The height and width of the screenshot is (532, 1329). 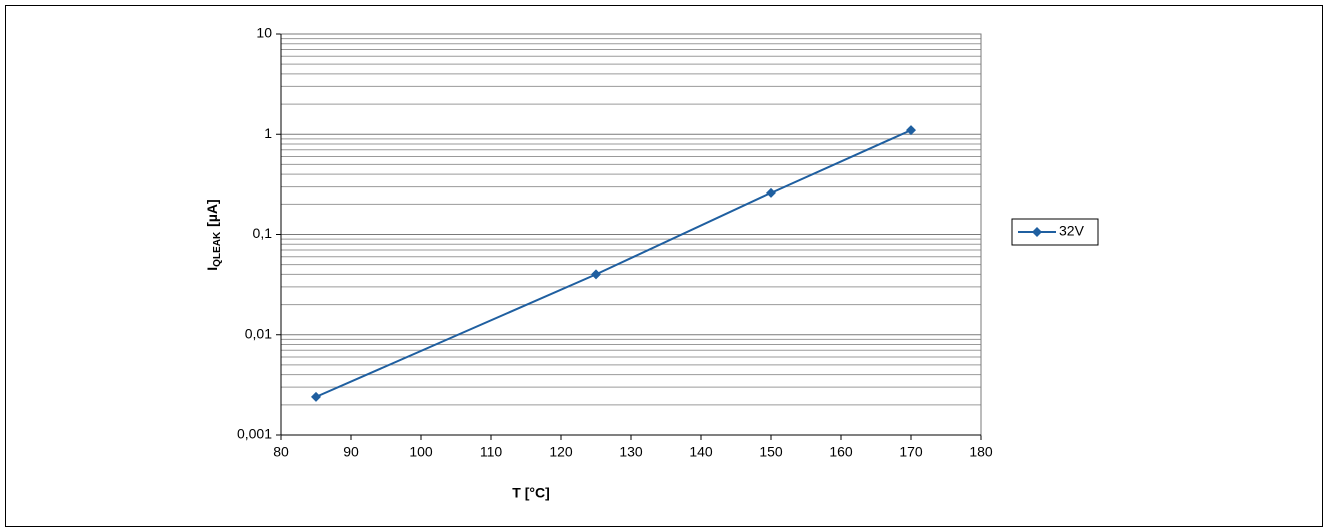 I want to click on x-tick-label: 170, so click(x=911, y=452).